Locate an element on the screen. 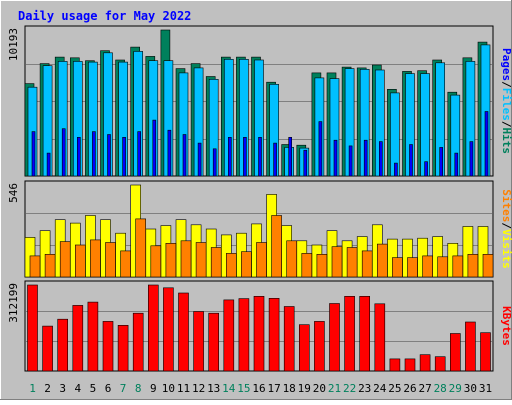 Image resolution: width=512 pixels, height=405 pixels. legend-hits: Hits is located at coordinates (506, 141).